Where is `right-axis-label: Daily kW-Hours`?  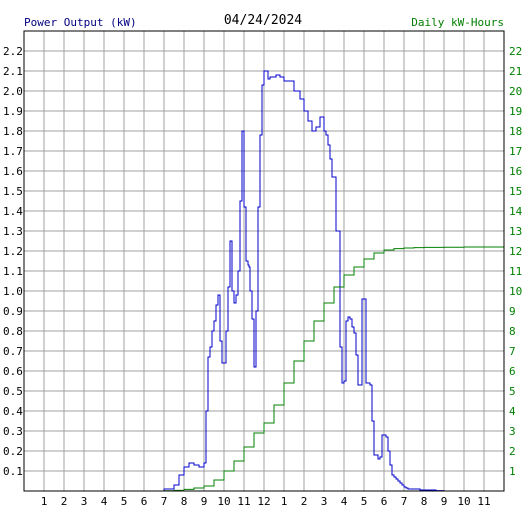
right-axis-label: Daily kW-Hours is located at coordinates (457, 22).